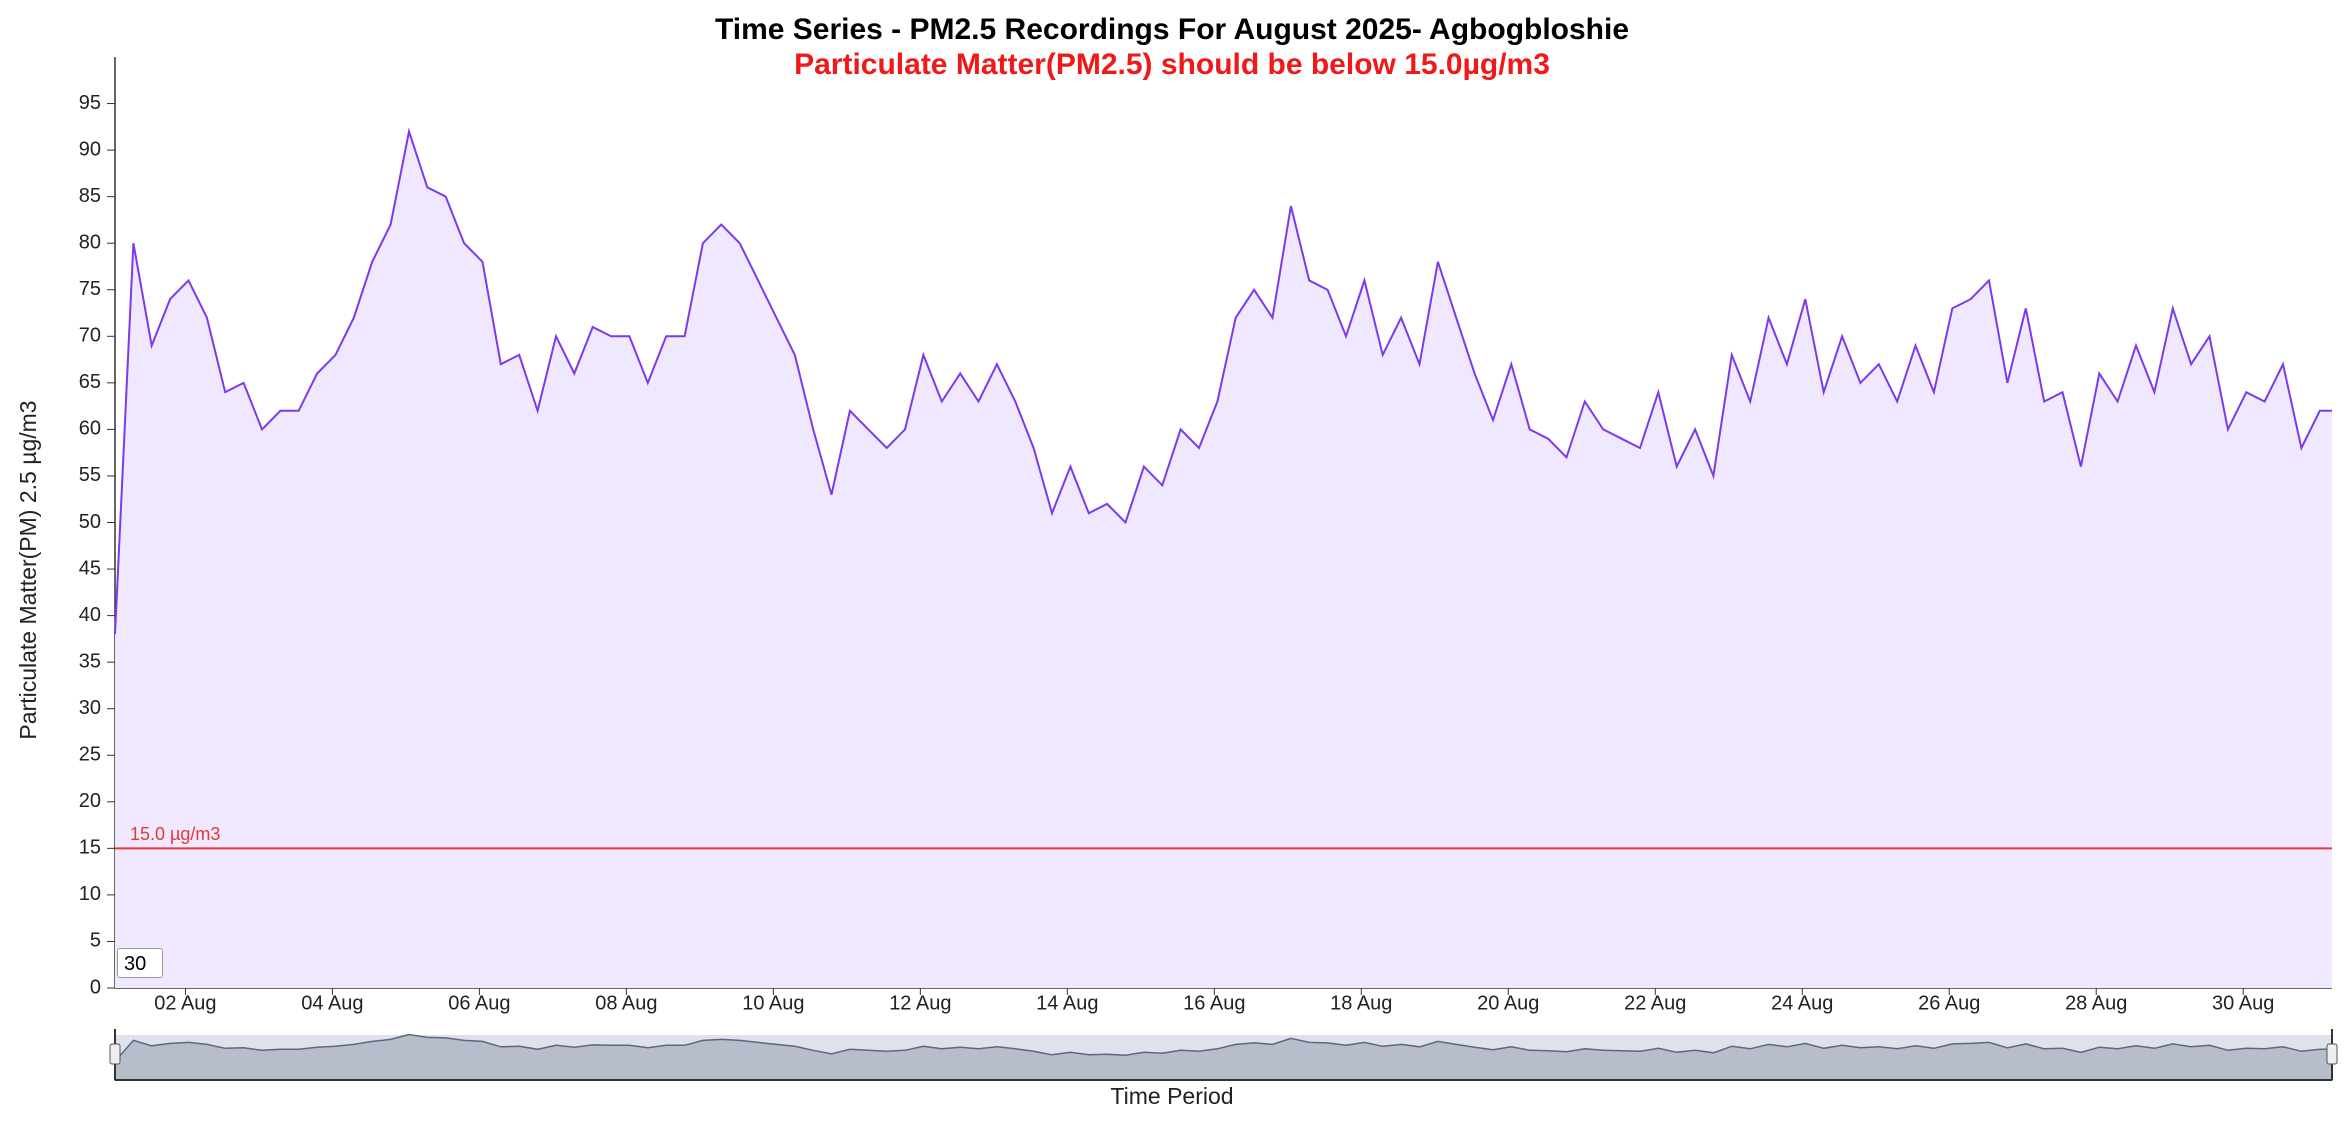 The image size is (2348, 1121). I want to click on y-tick-label: 60, so click(90, 429).